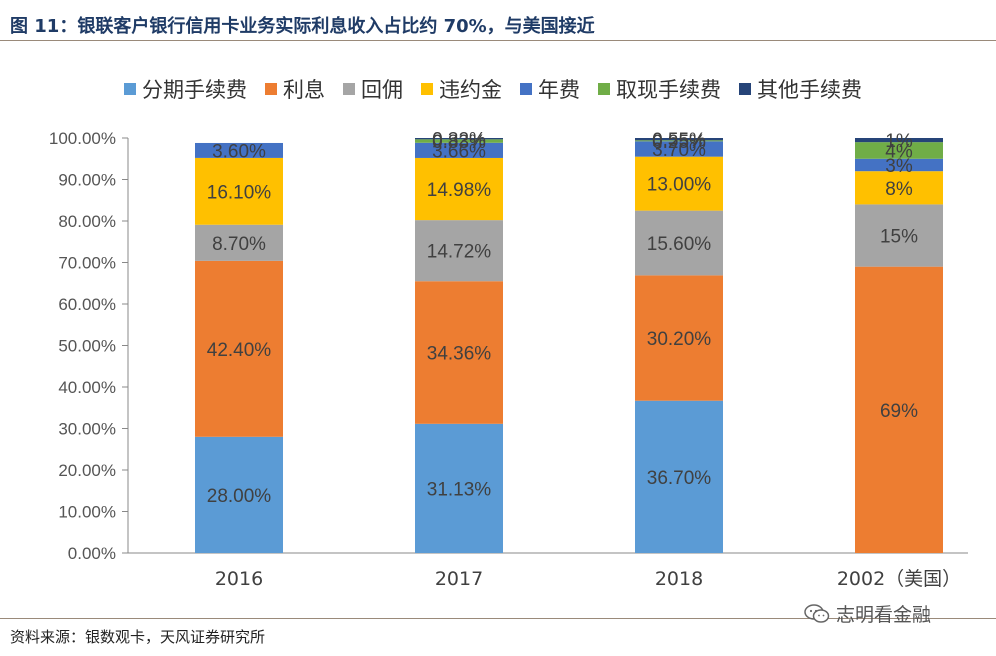 This screenshot has height=656, width=996. I want to click on legend-label-0: 分期手续费, so click(194, 90).